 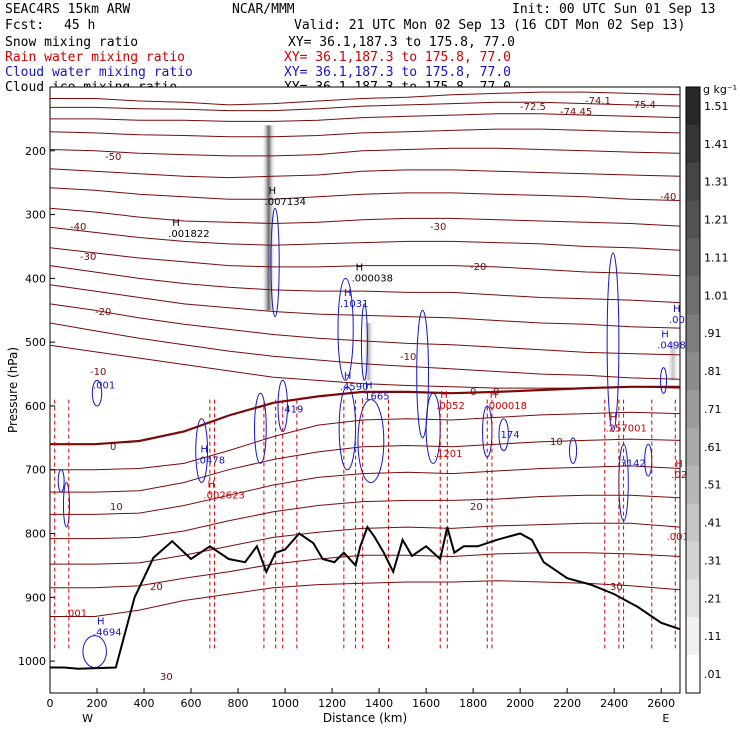 What do you see at coordinates (113, 157) in the screenshot?
I see `isotherm-label: -50` at bounding box center [113, 157].